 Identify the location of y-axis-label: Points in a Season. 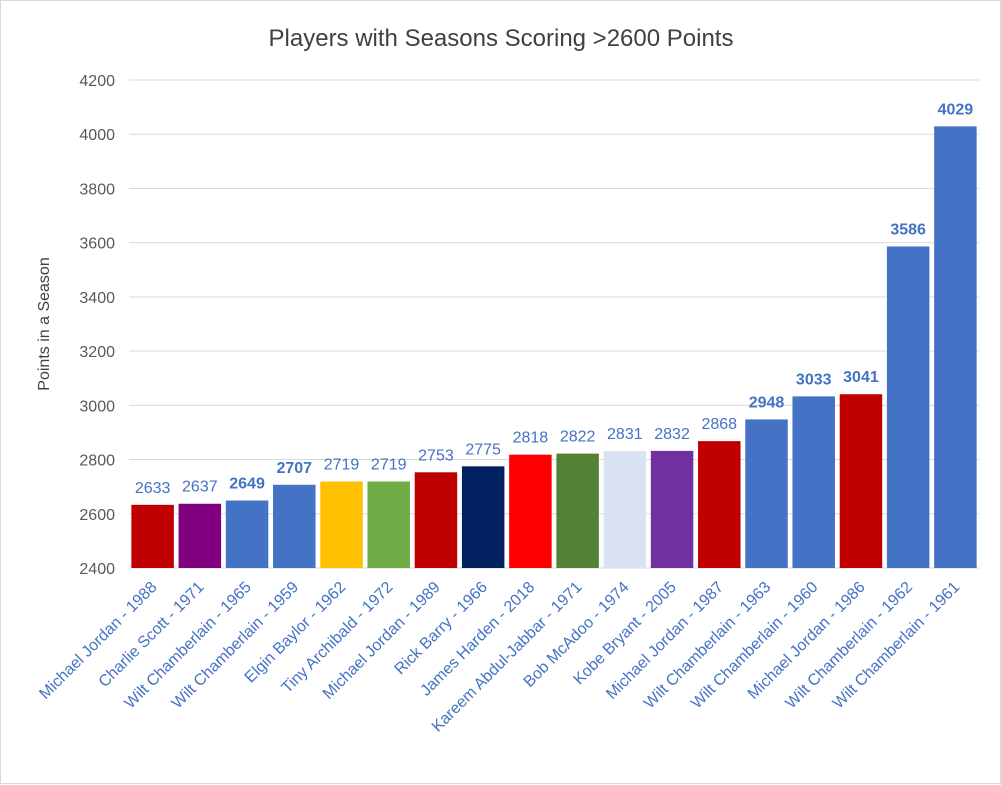
(44, 323).